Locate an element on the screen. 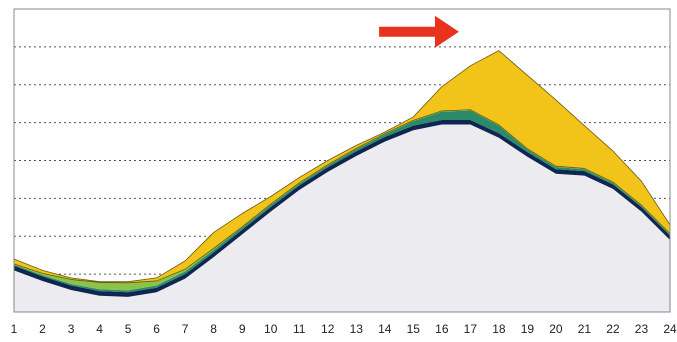 The width and height of the screenshot is (677, 342). x-tick-label: 22 is located at coordinates (613, 329).